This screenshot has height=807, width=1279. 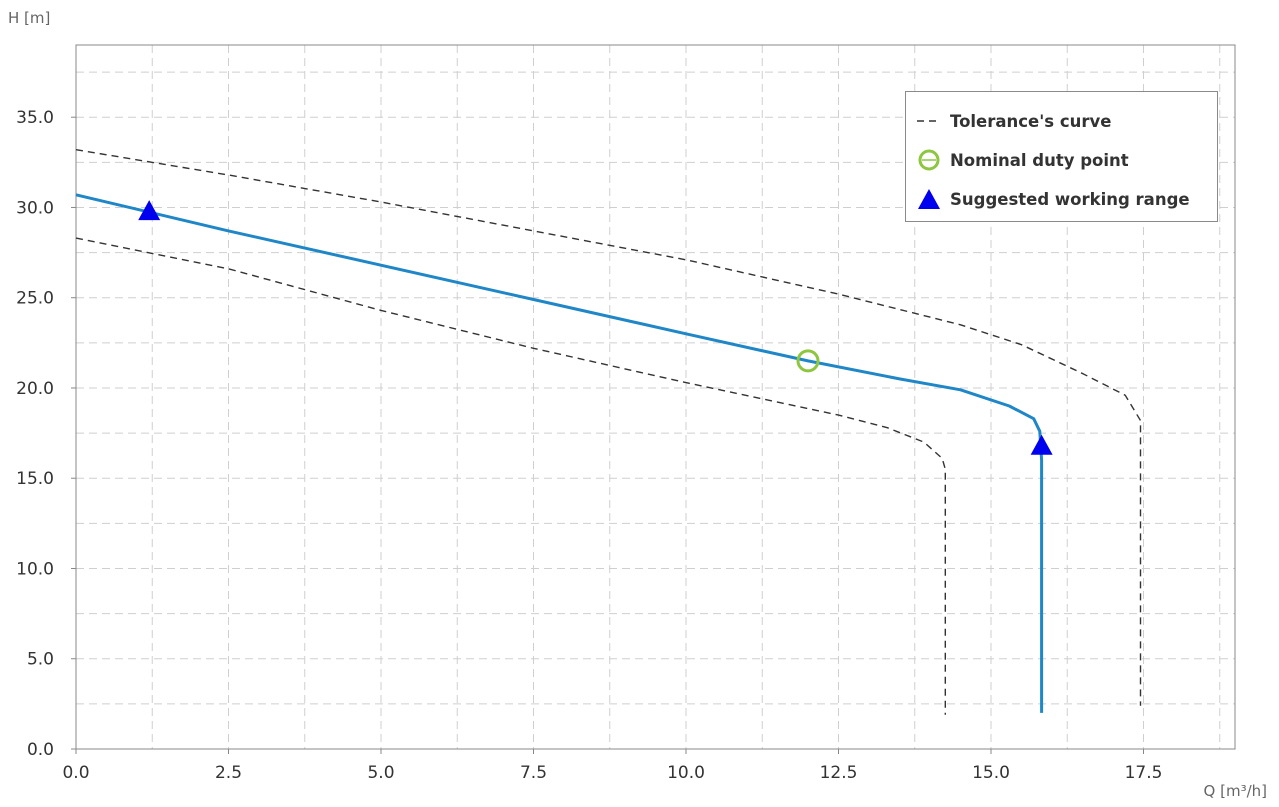 I want to click on circle-marker-icon, so click(x=929, y=160).